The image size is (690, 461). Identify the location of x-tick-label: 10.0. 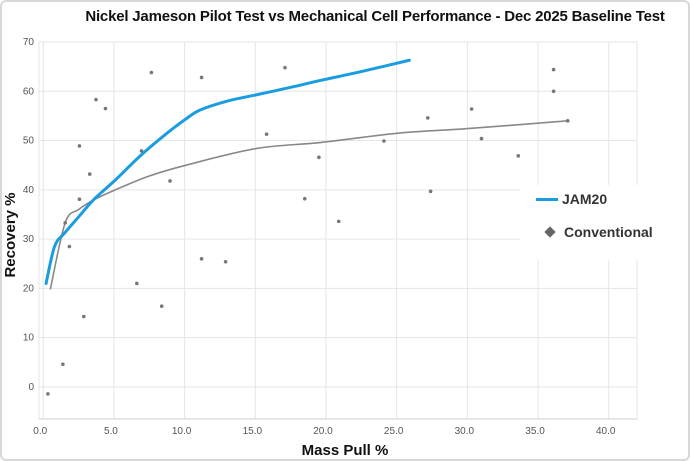
(182, 431).